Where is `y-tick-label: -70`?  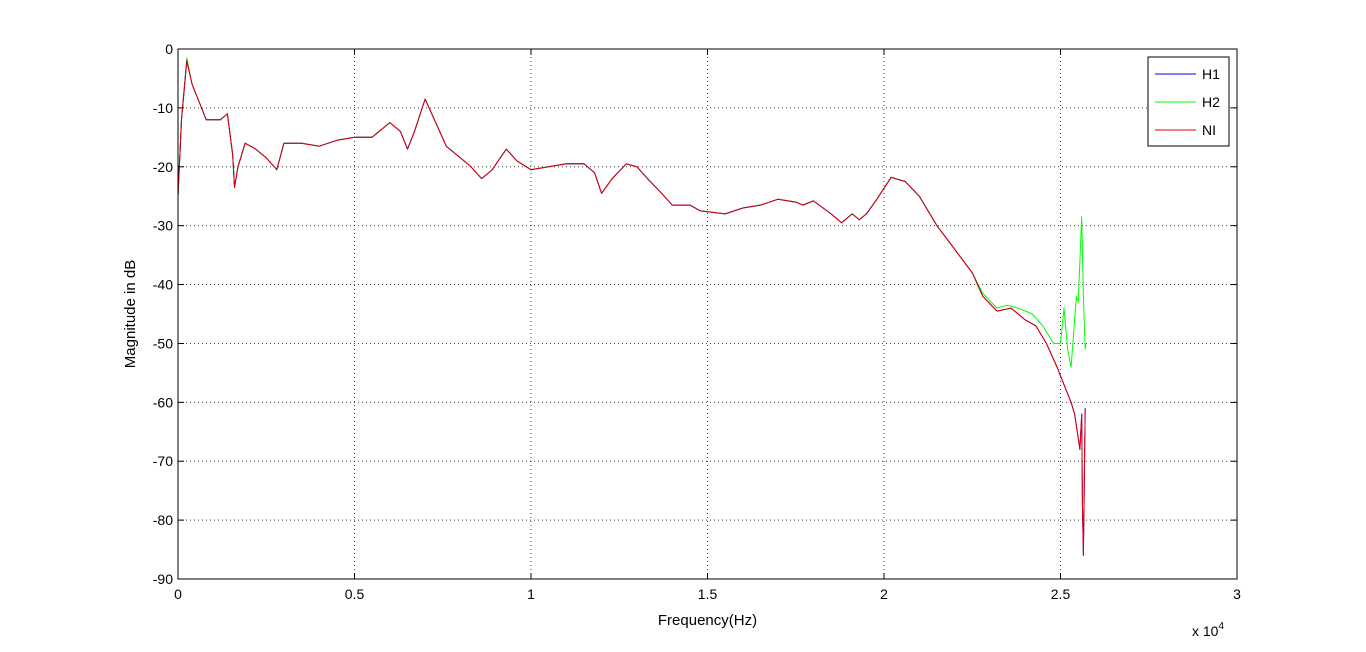 y-tick-label: -70 is located at coordinates (163, 461).